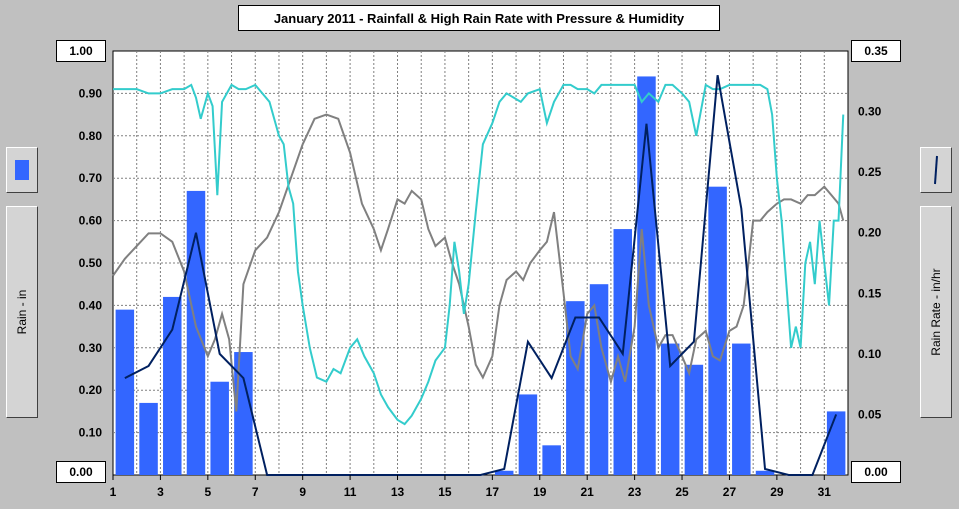 The height and width of the screenshot is (509, 959). I want to click on left-tick-label: 0.90, so click(91, 93).